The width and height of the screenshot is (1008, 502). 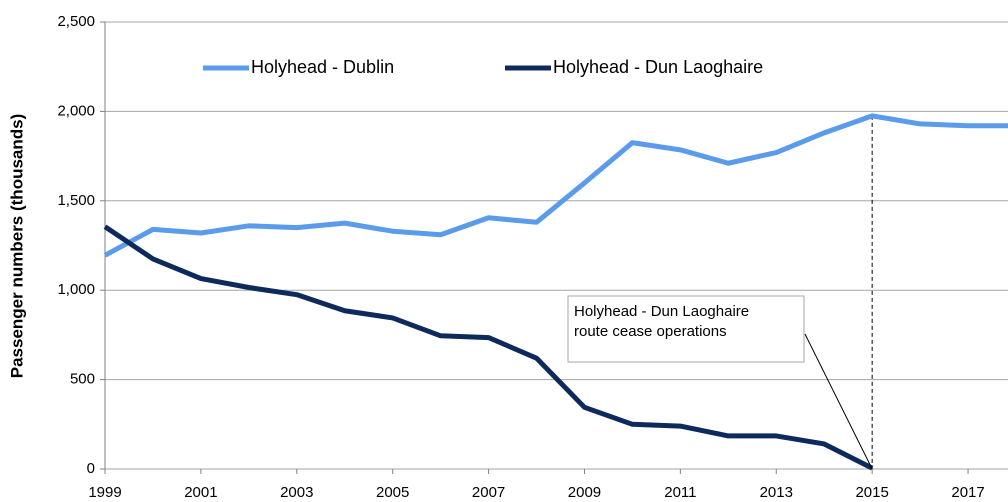 What do you see at coordinates (838, 401) in the screenshot?
I see `annotation-arrow` at bounding box center [838, 401].